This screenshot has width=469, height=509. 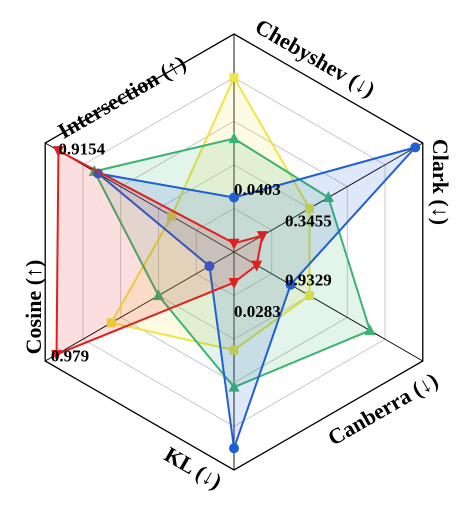 What do you see at coordinates (81, 149) in the screenshot?
I see `data-label: 0.9154` at bounding box center [81, 149].